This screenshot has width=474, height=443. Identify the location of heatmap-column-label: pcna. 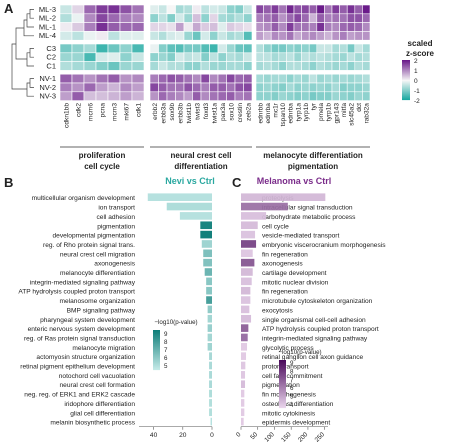
(103, 110).